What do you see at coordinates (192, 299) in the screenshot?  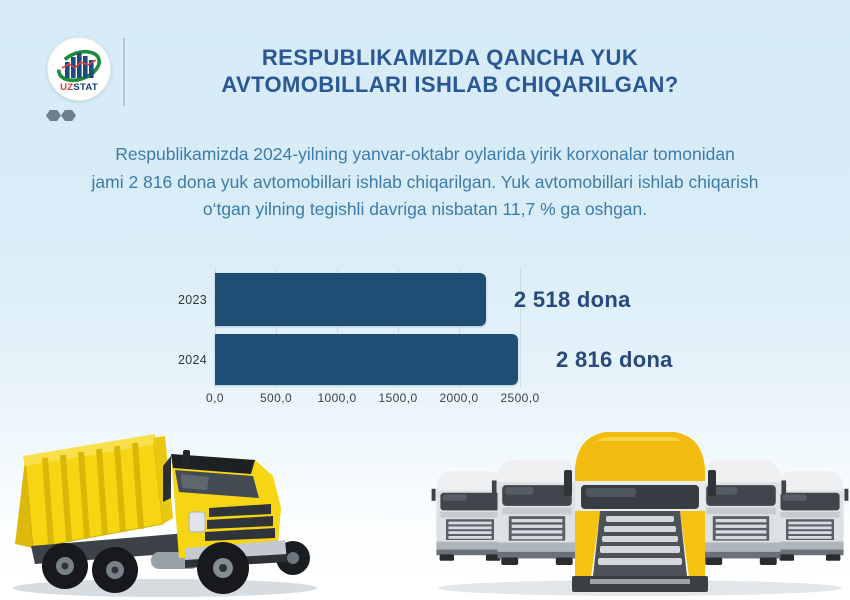 I see `category-label-2023: 2023` at bounding box center [192, 299].